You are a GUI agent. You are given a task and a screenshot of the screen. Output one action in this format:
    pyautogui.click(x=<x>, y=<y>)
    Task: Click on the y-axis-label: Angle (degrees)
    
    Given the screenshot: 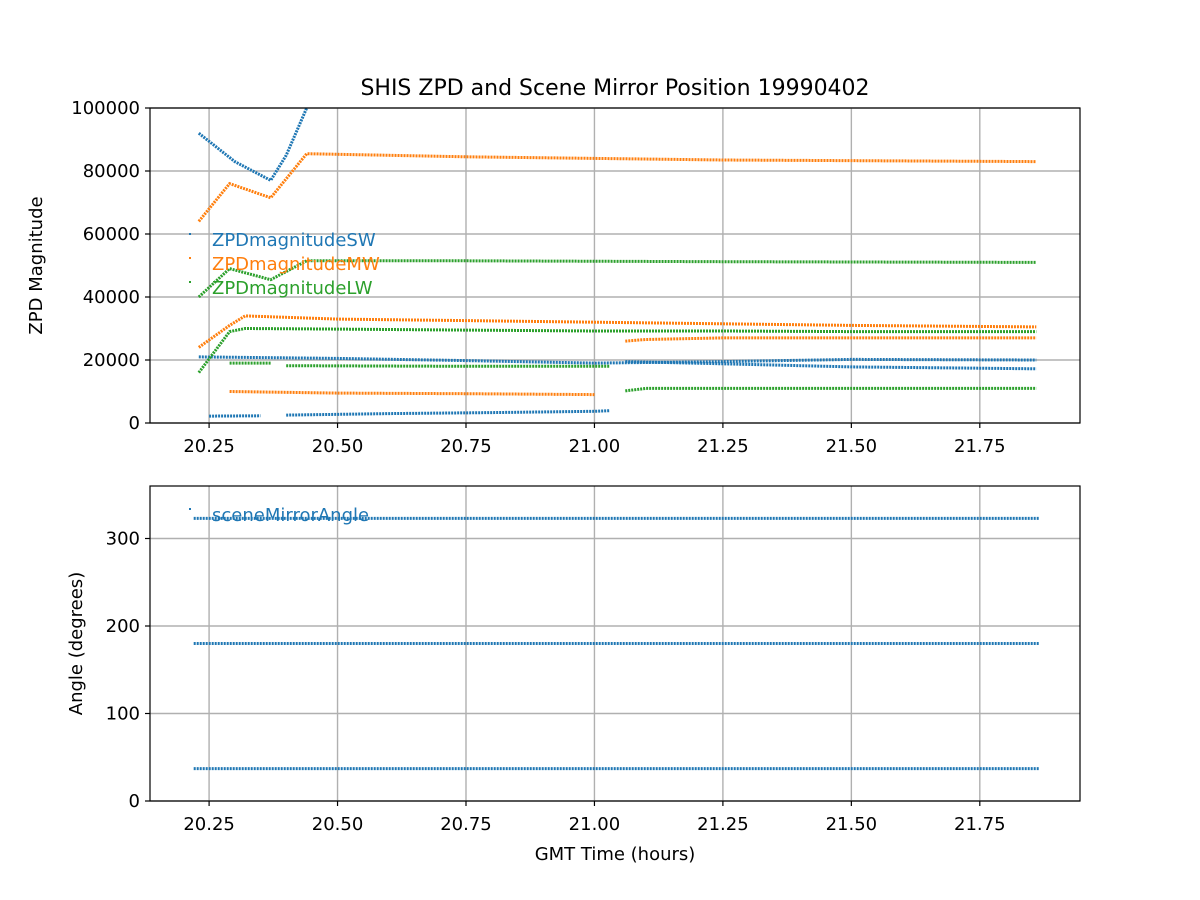 What is the action you would take?
    pyautogui.click(x=76, y=643)
    